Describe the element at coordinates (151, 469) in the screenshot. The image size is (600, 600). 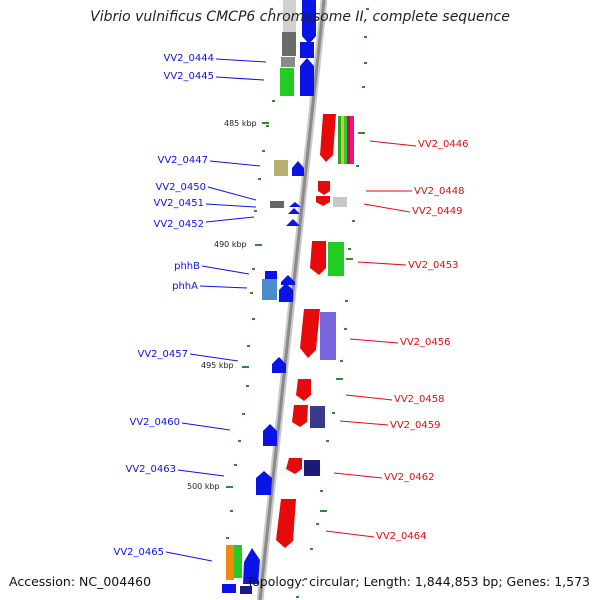
I see `gene-label-vv2-0463: VV2_0463` at that location.